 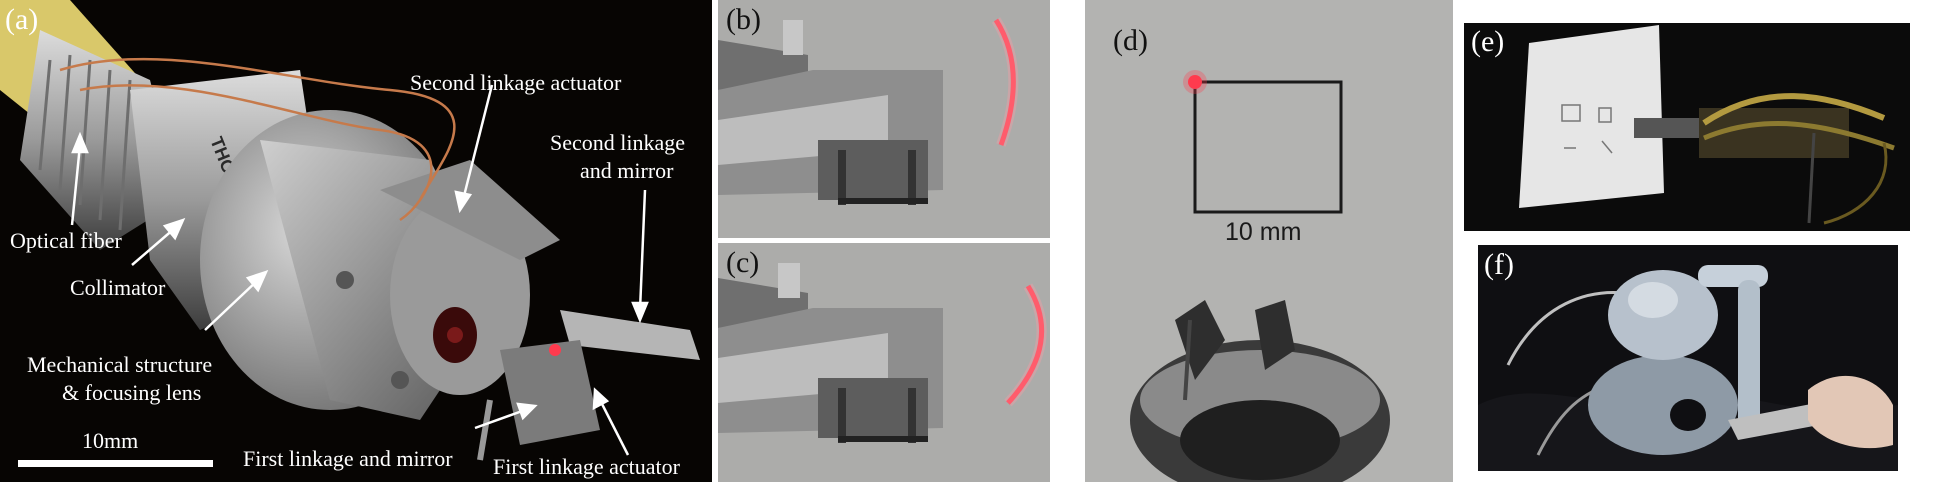 I want to click on laser-dot, so click(x=1195, y=82).